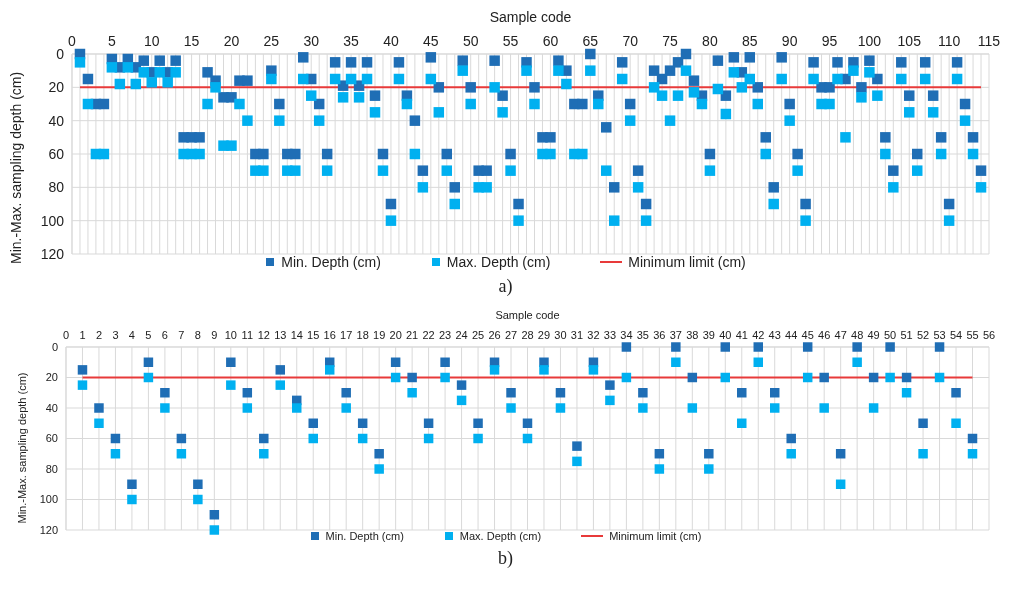 This screenshot has height=591, width=1011. Describe the element at coordinates (544, 335) in the screenshot. I see `x-tick-label: 29` at that location.